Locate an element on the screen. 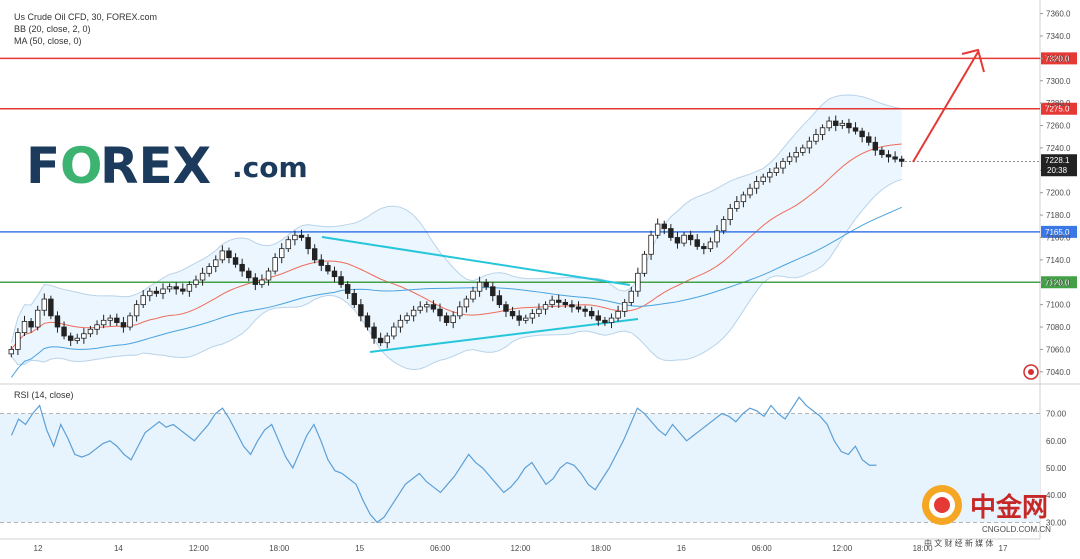 The width and height of the screenshot is (1080, 559). price-tick-label: 7360.0 is located at coordinates (1058, 14).